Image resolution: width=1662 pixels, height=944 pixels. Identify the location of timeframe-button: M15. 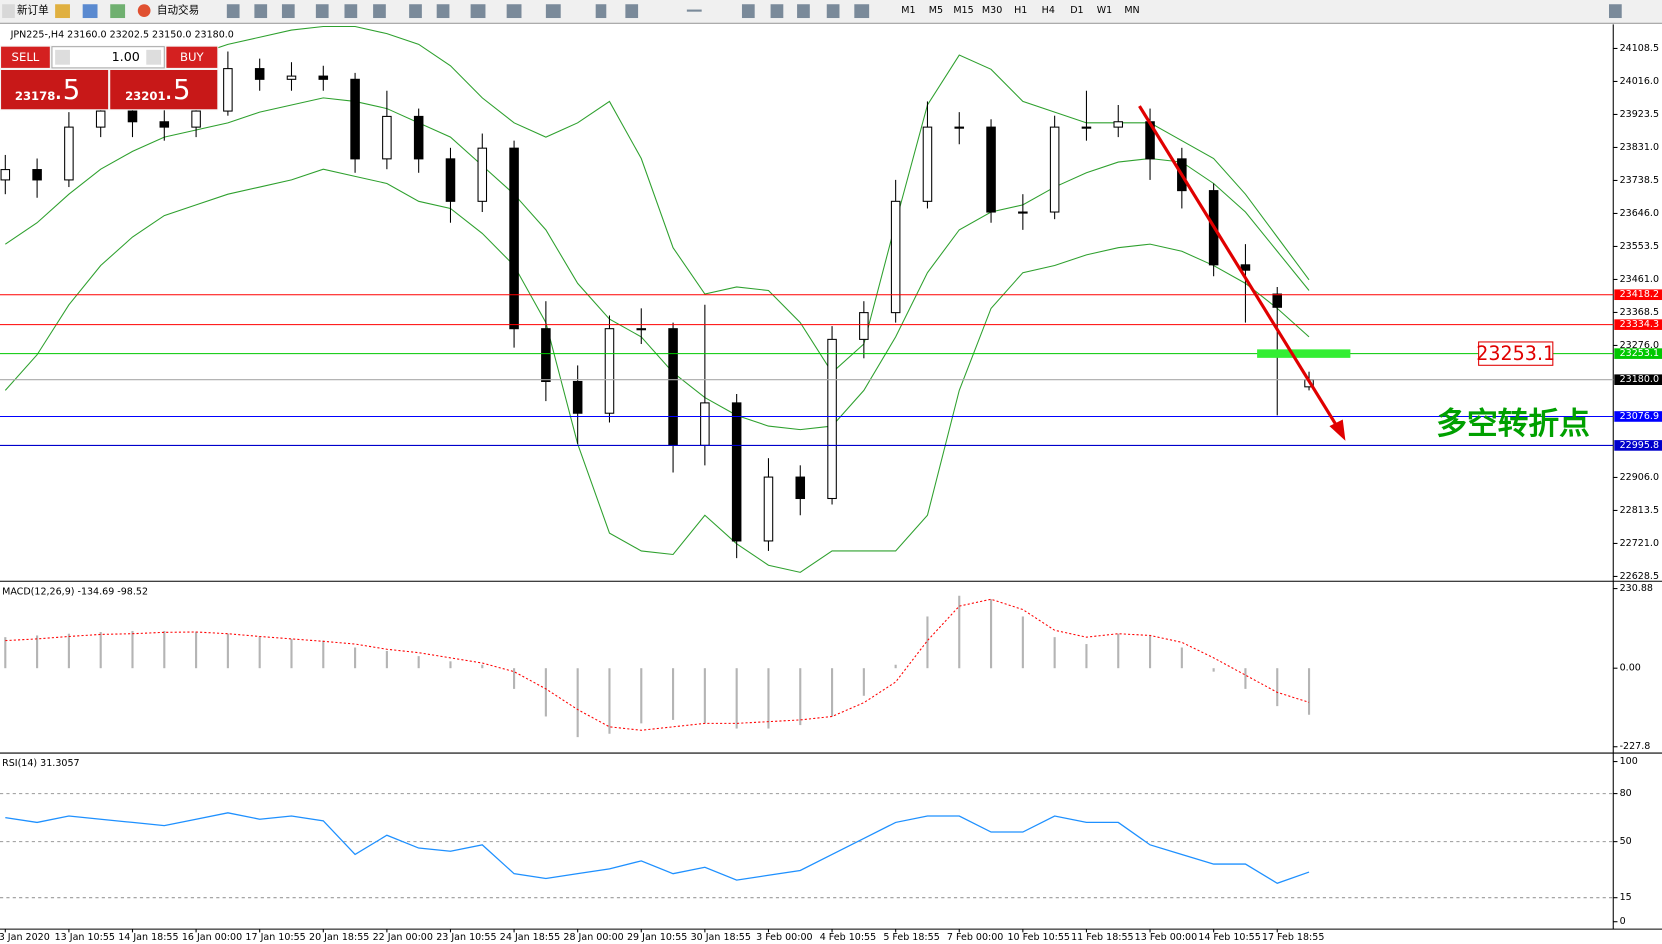
(963, 10).